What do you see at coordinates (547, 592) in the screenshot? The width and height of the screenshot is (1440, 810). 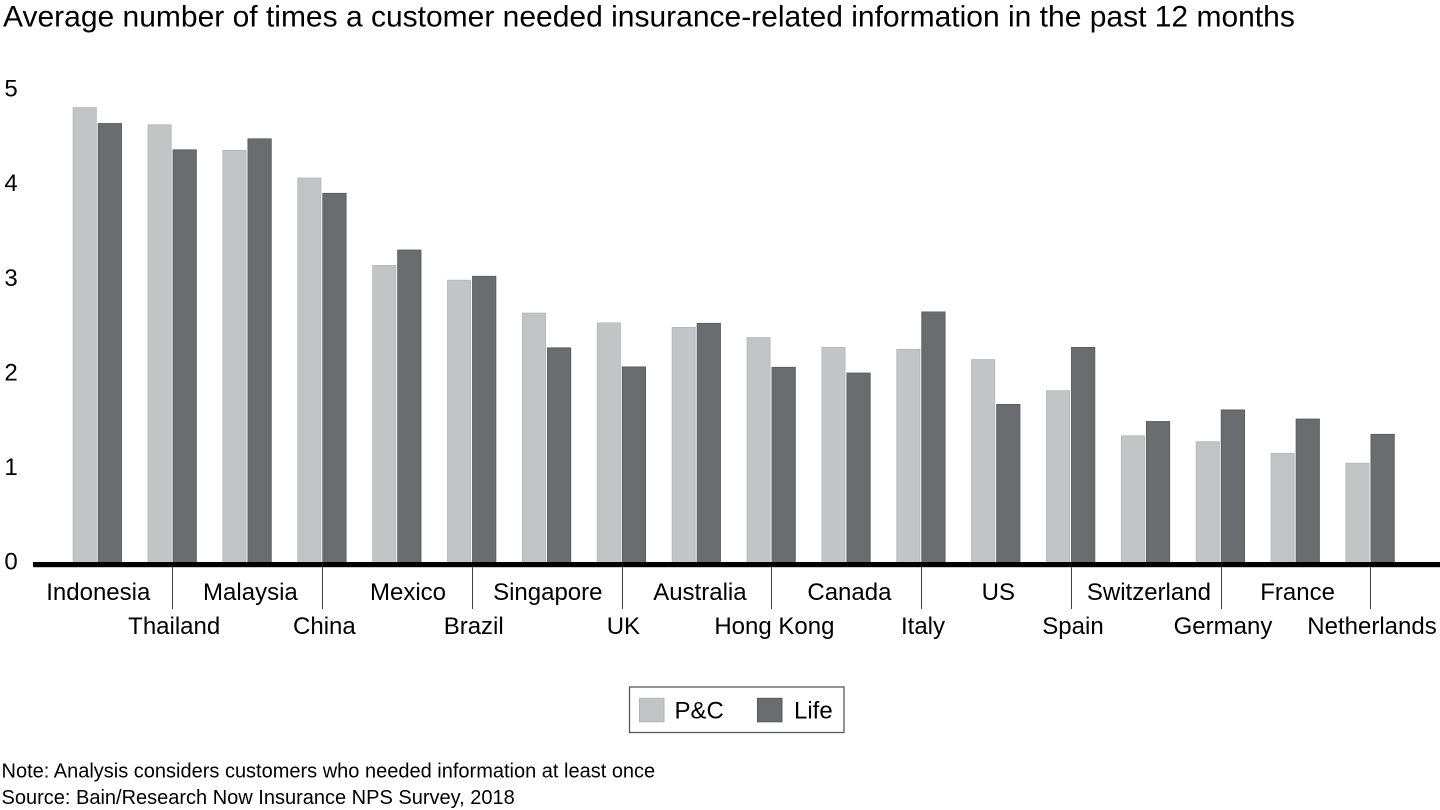 I see `svg-text: Singapore` at bounding box center [547, 592].